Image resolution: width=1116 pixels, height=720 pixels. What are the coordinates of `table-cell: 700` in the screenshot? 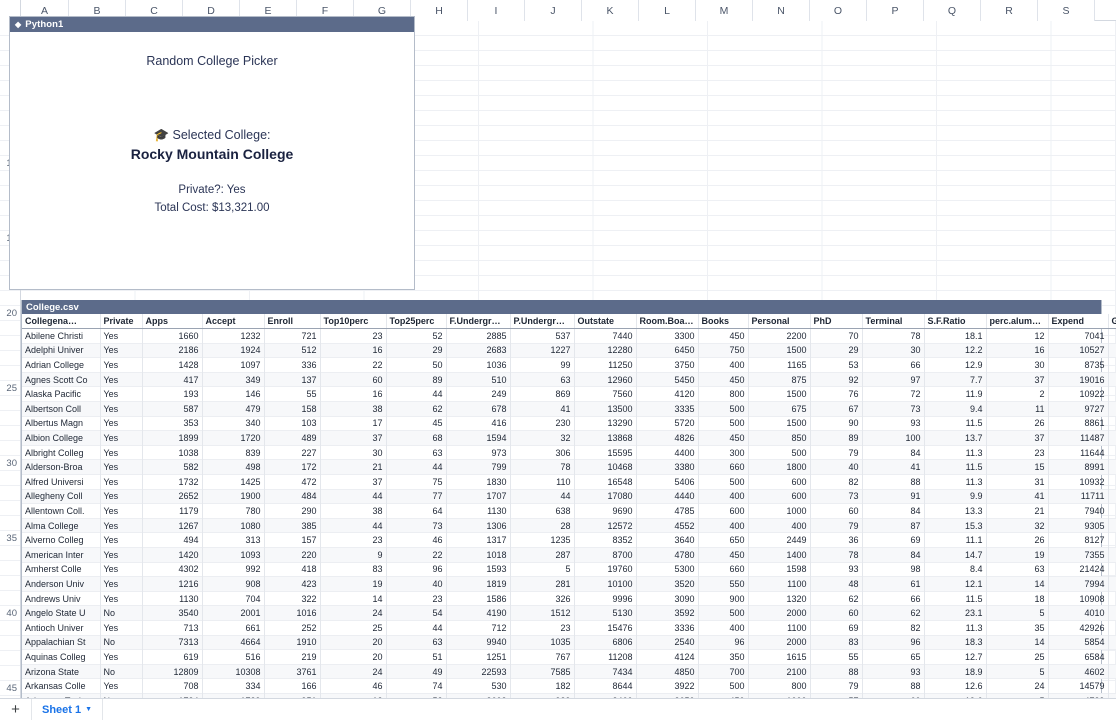 It's located at (723, 671).